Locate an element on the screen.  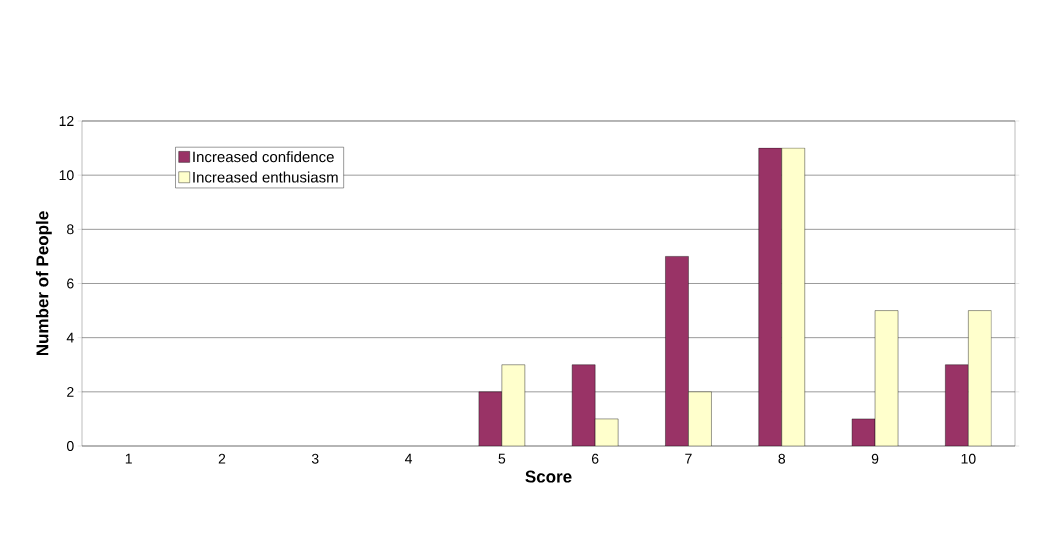
x-tick-label: 6 is located at coordinates (595, 458).